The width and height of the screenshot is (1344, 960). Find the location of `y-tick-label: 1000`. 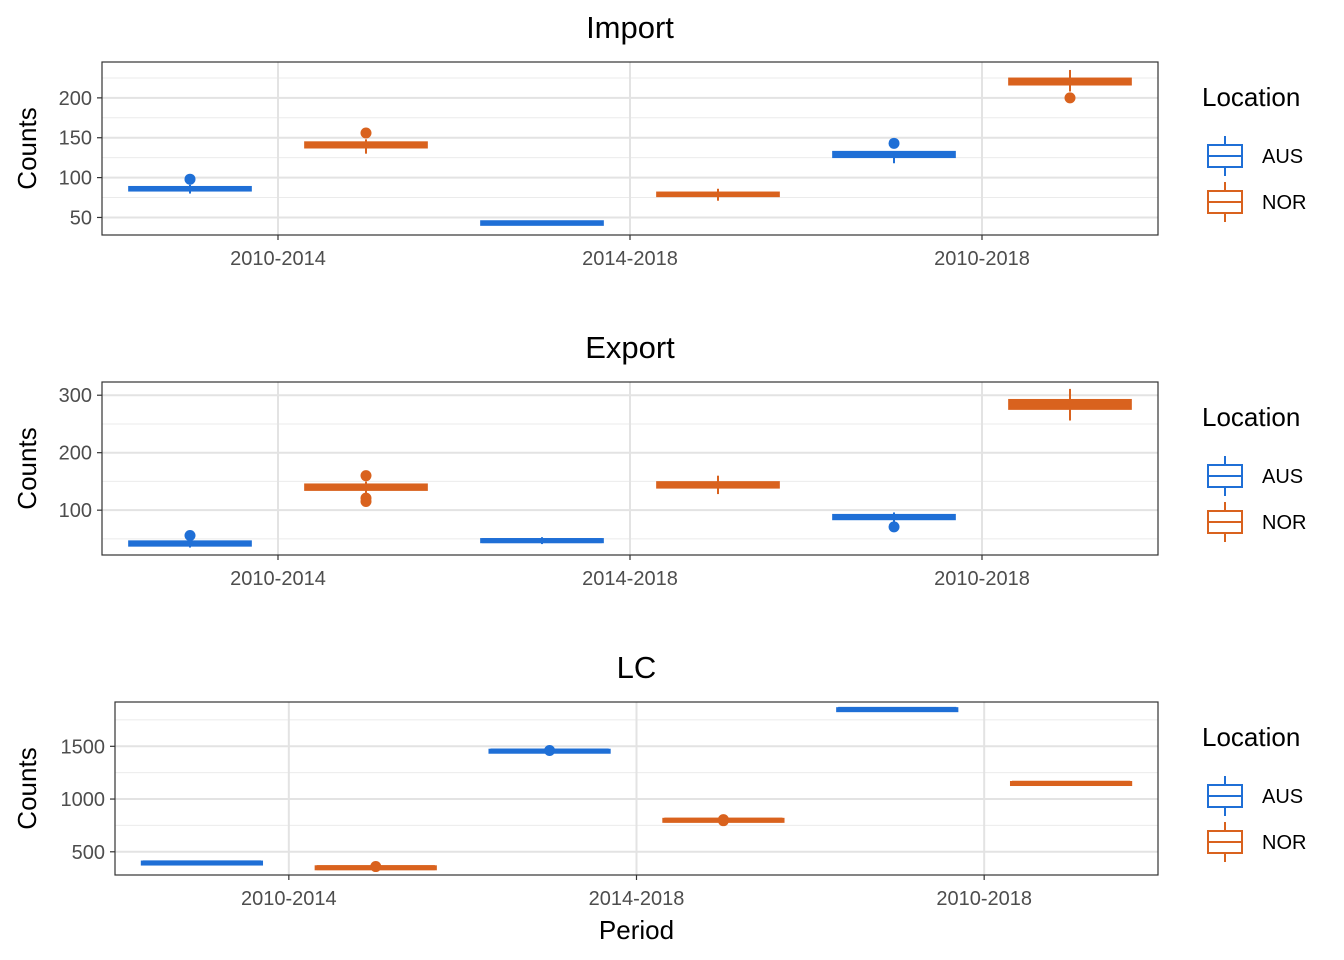

y-tick-label: 1000 is located at coordinates (83, 800).